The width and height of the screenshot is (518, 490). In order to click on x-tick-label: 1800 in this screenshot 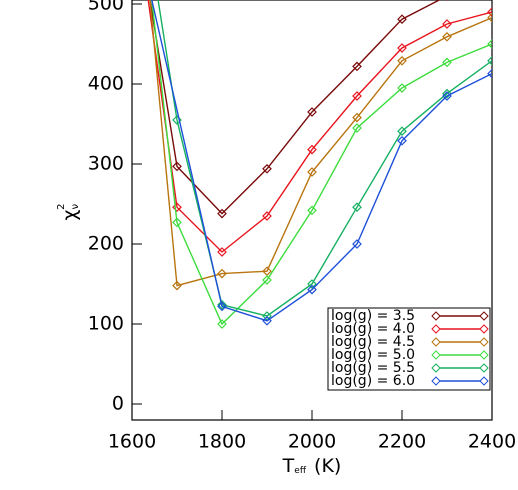, I will do `click(222, 442)`.